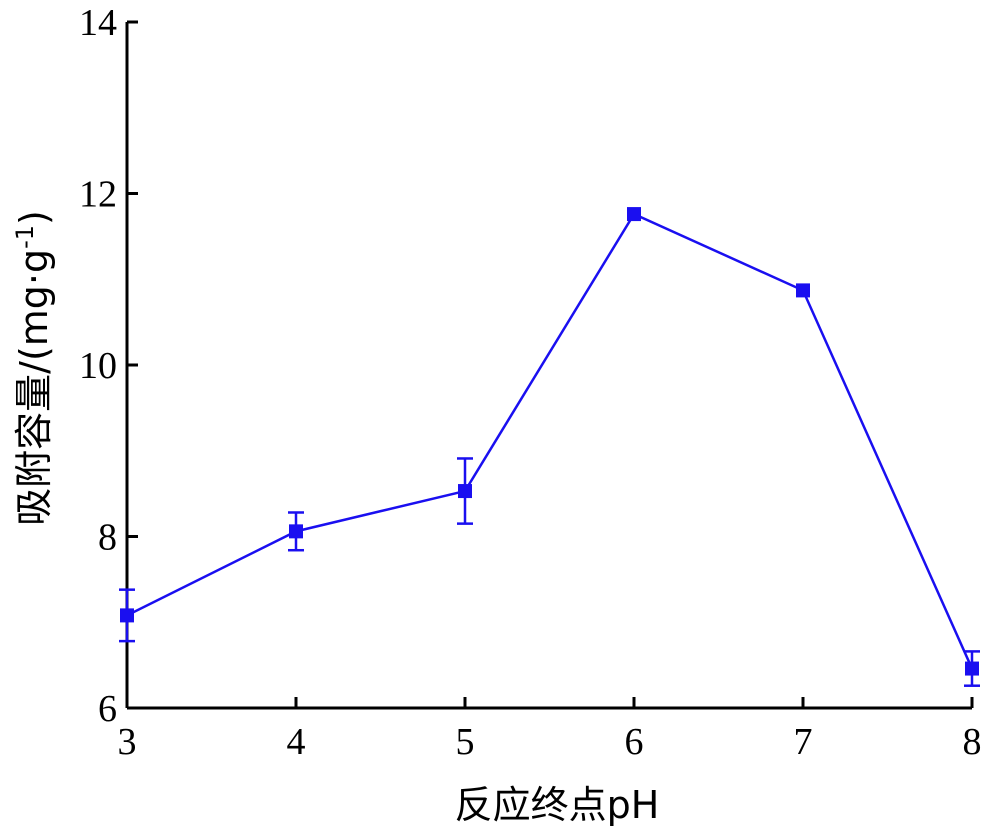 This screenshot has height=833, width=1000. Describe the element at coordinates (98, 23) in the screenshot. I see `y-tick-label: 14` at that location.